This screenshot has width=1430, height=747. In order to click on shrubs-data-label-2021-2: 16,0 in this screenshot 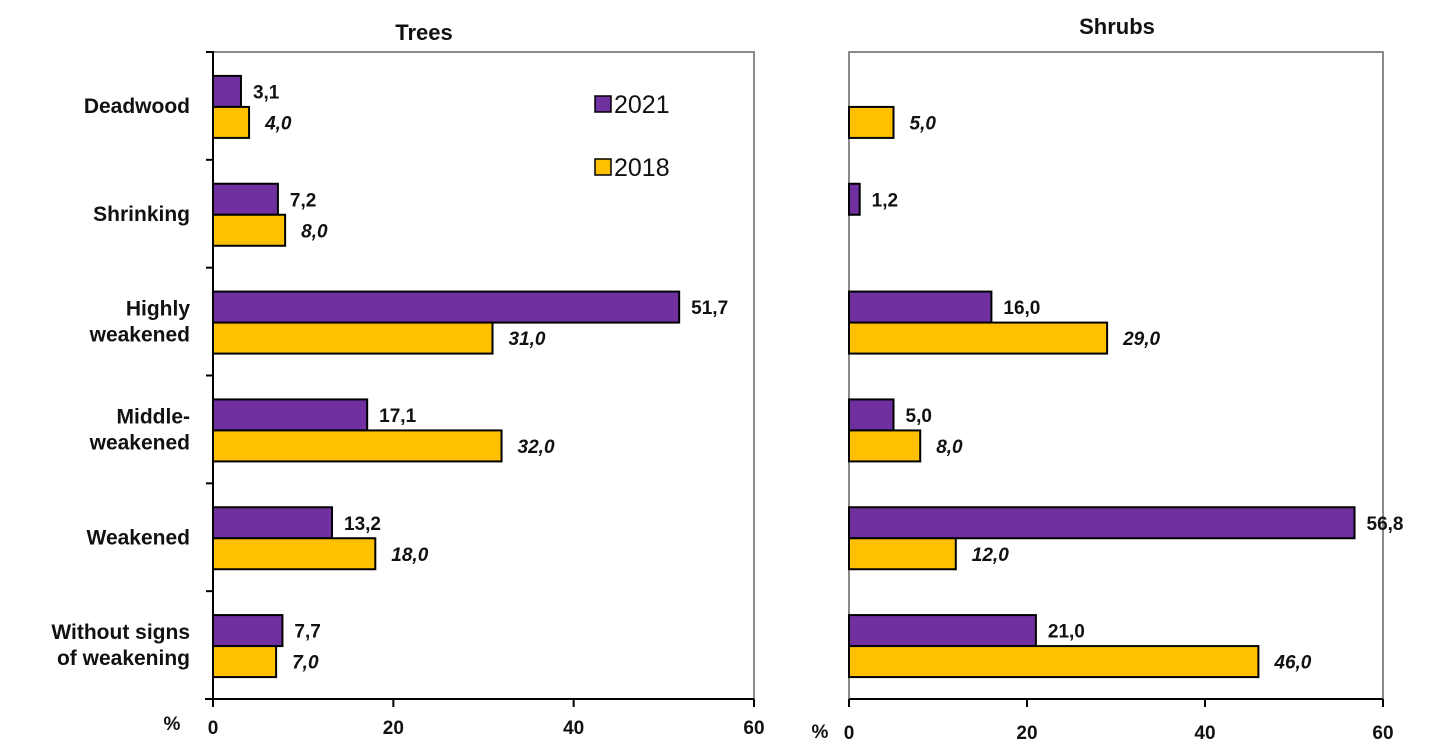, I will do `click(1021, 308)`.